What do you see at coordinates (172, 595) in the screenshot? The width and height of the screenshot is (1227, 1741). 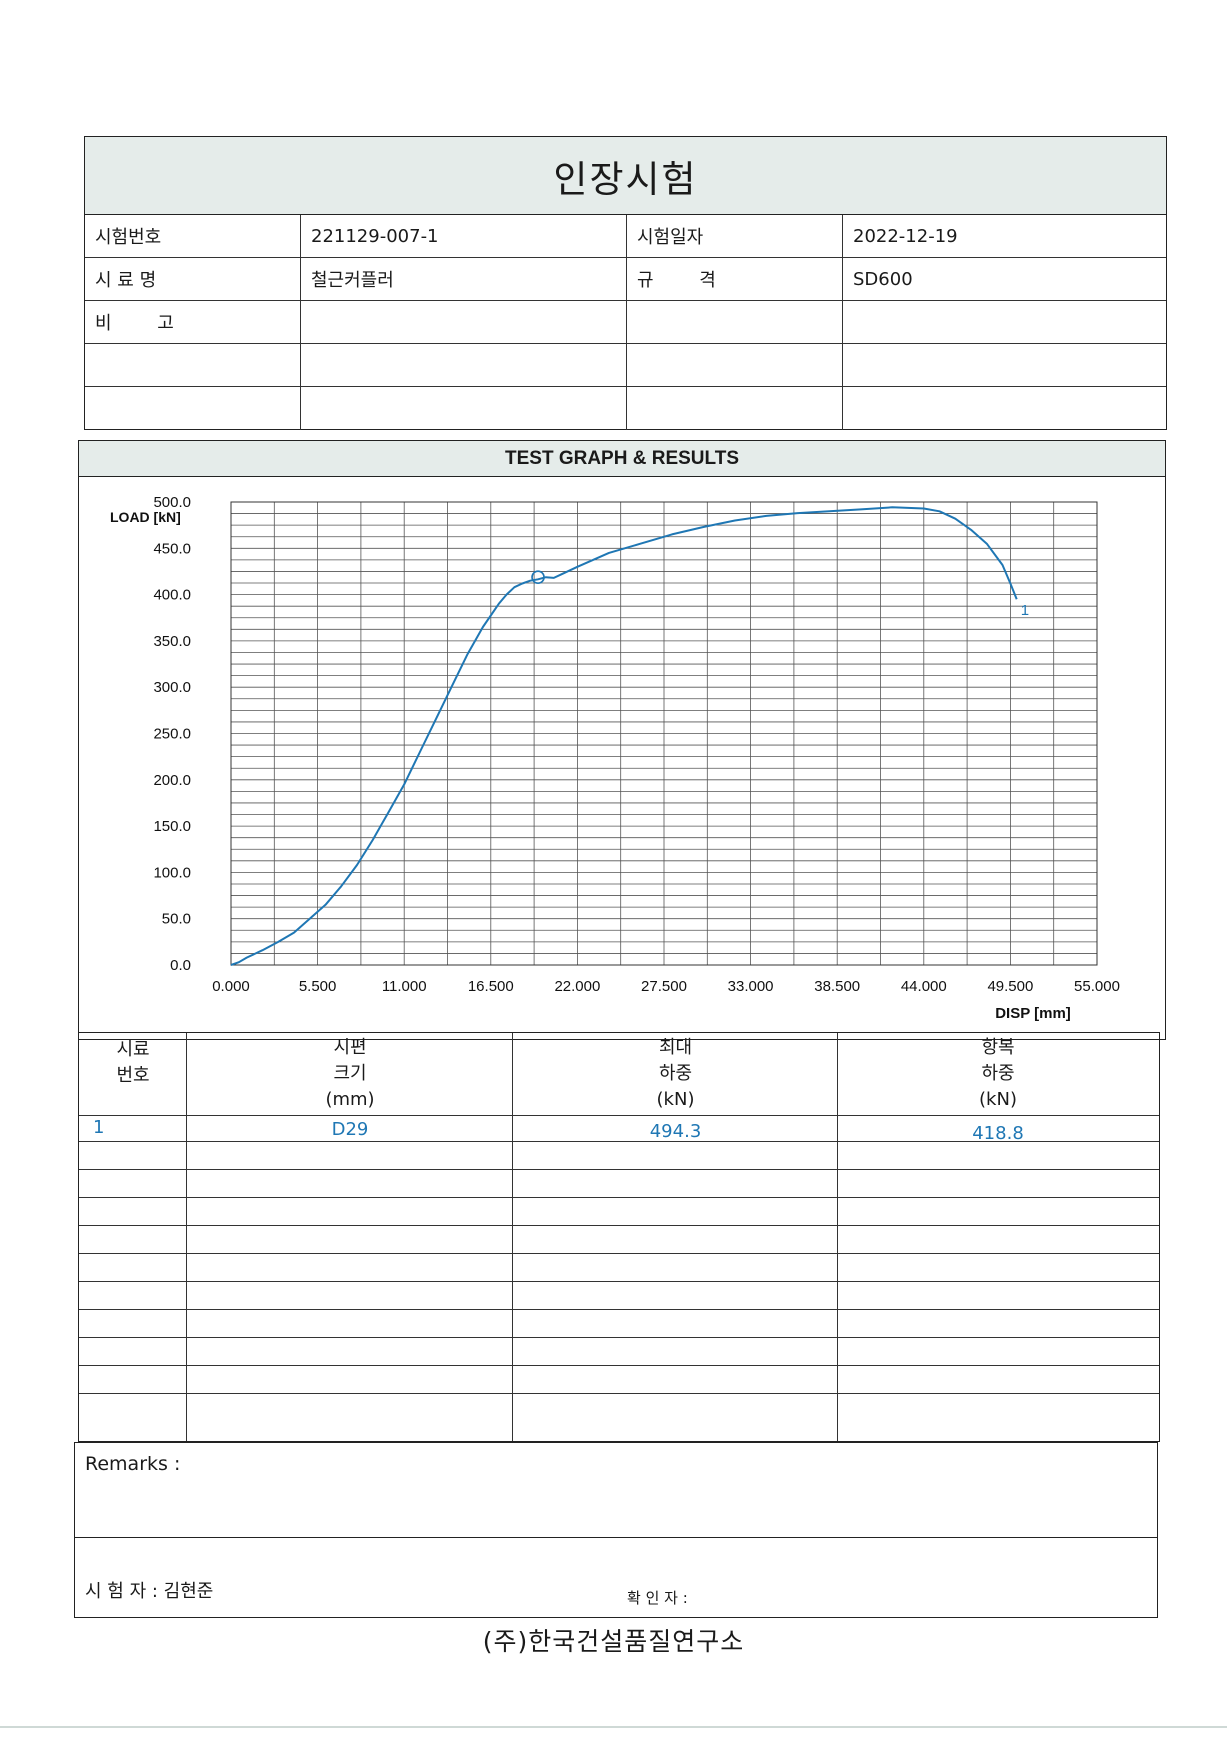 I see `y-tick-label: 400.0` at bounding box center [172, 595].